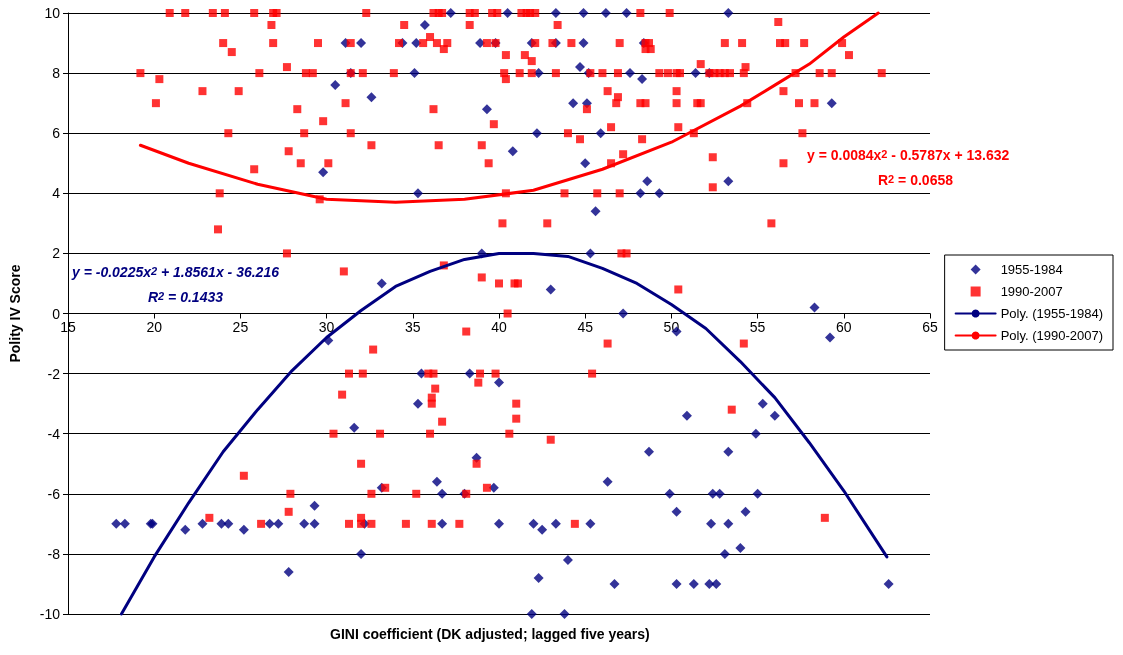 This screenshot has height=655, width=1123. Describe the element at coordinates (50, 614) in the screenshot. I see `y-tick-label: -10` at that location.